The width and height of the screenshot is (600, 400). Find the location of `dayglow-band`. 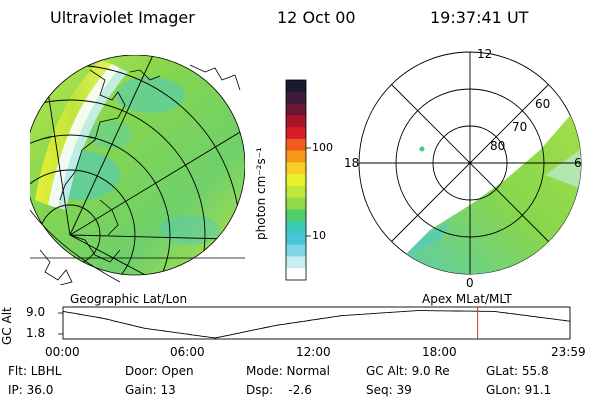

dayglow-band is located at coordinates (73, 132).